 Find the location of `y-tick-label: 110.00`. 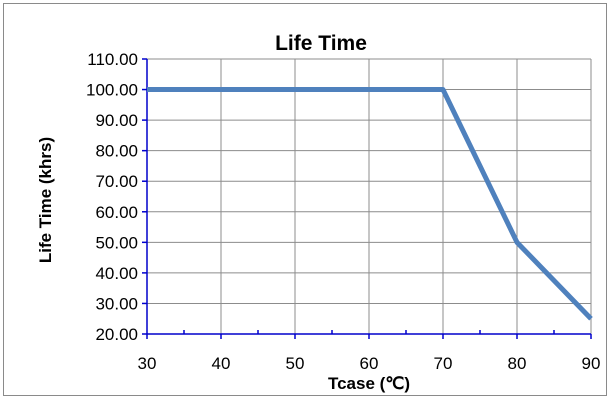

y-tick-label: 110.00 is located at coordinates (112, 59).